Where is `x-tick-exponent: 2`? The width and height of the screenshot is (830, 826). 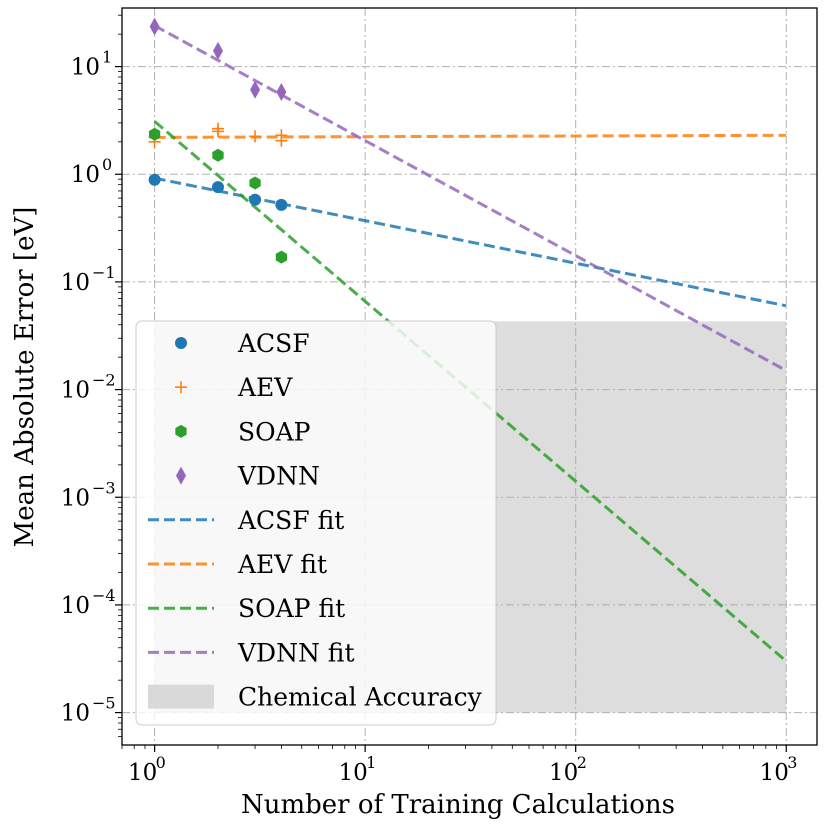
x-tick-exponent: 2 is located at coordinates (582, 762).